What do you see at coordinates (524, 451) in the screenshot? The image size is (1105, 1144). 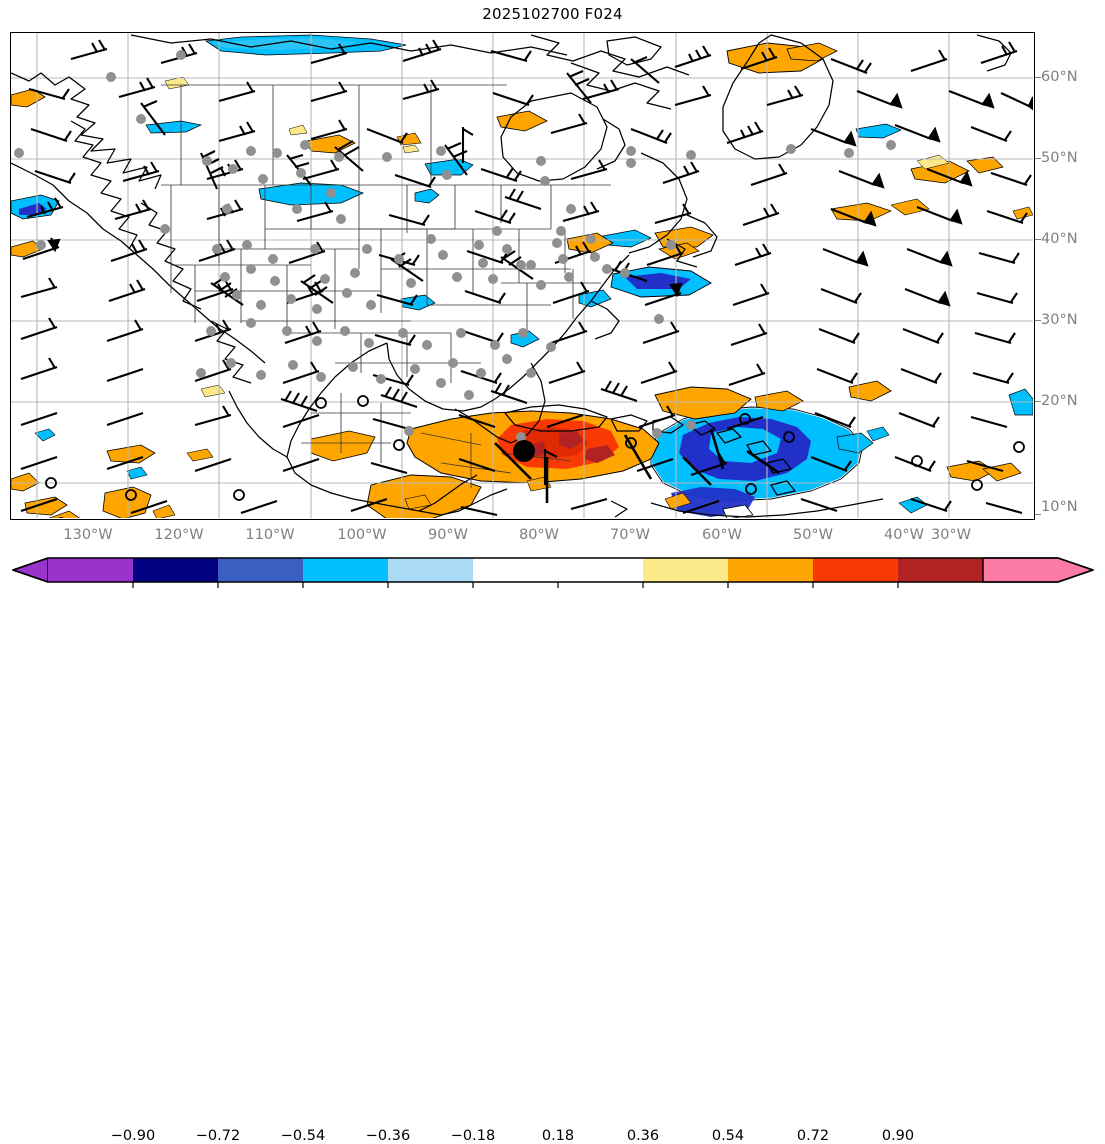 I see `cyclone-center-marker` at bounding box center [524, 451].